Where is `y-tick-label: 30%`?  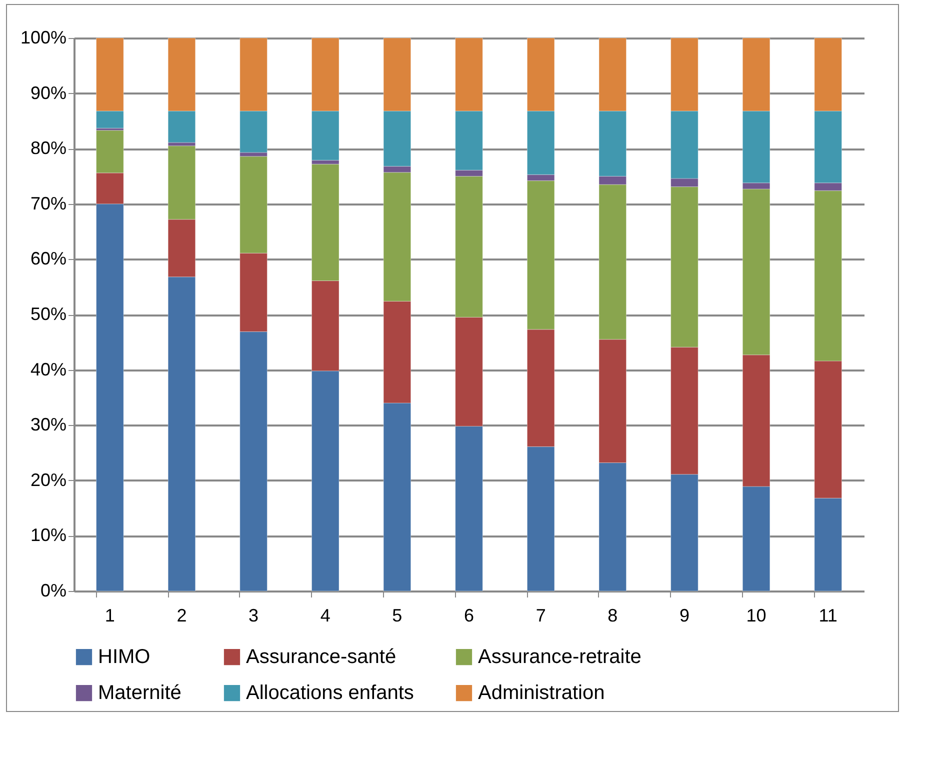 y-tick-label: 30% is located at coordinates (48, 424).